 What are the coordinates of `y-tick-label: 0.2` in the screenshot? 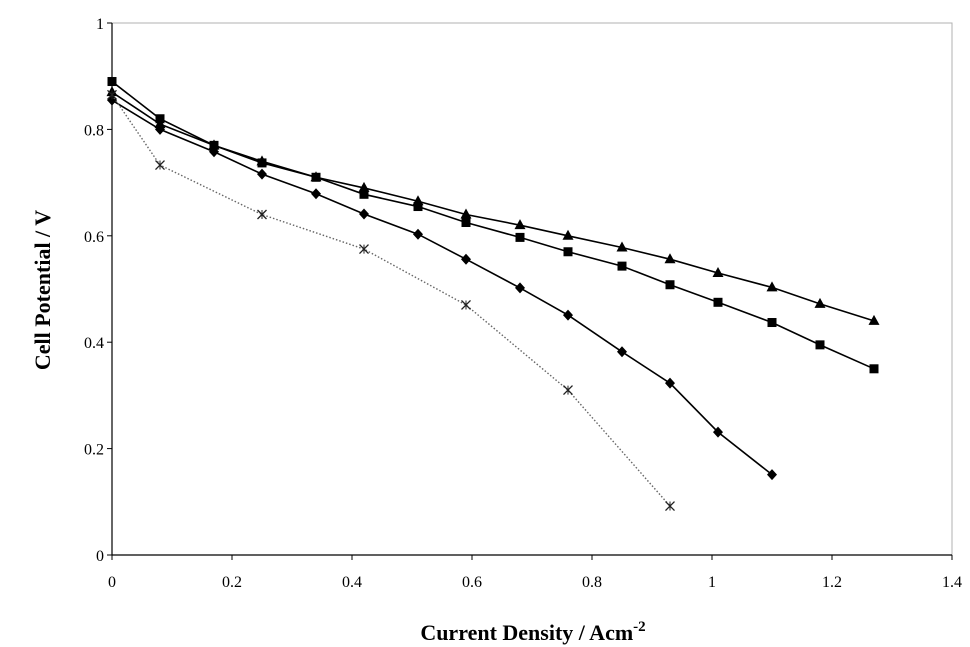 It's located at (94, 450).